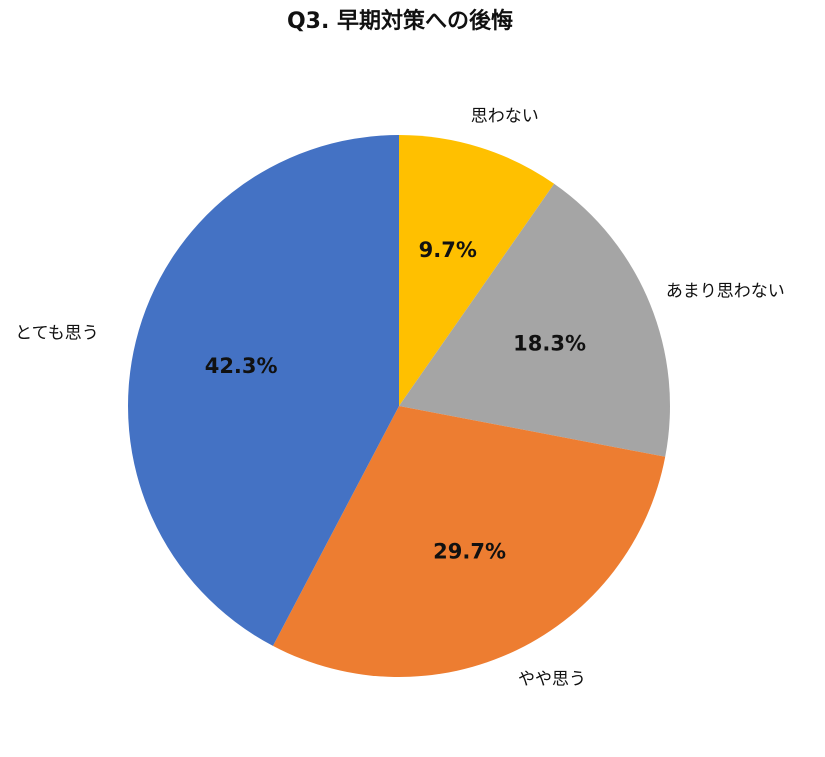 This screenshot has width=825, height=757. I want to click on category-label: 思わない, so click(505, 116).